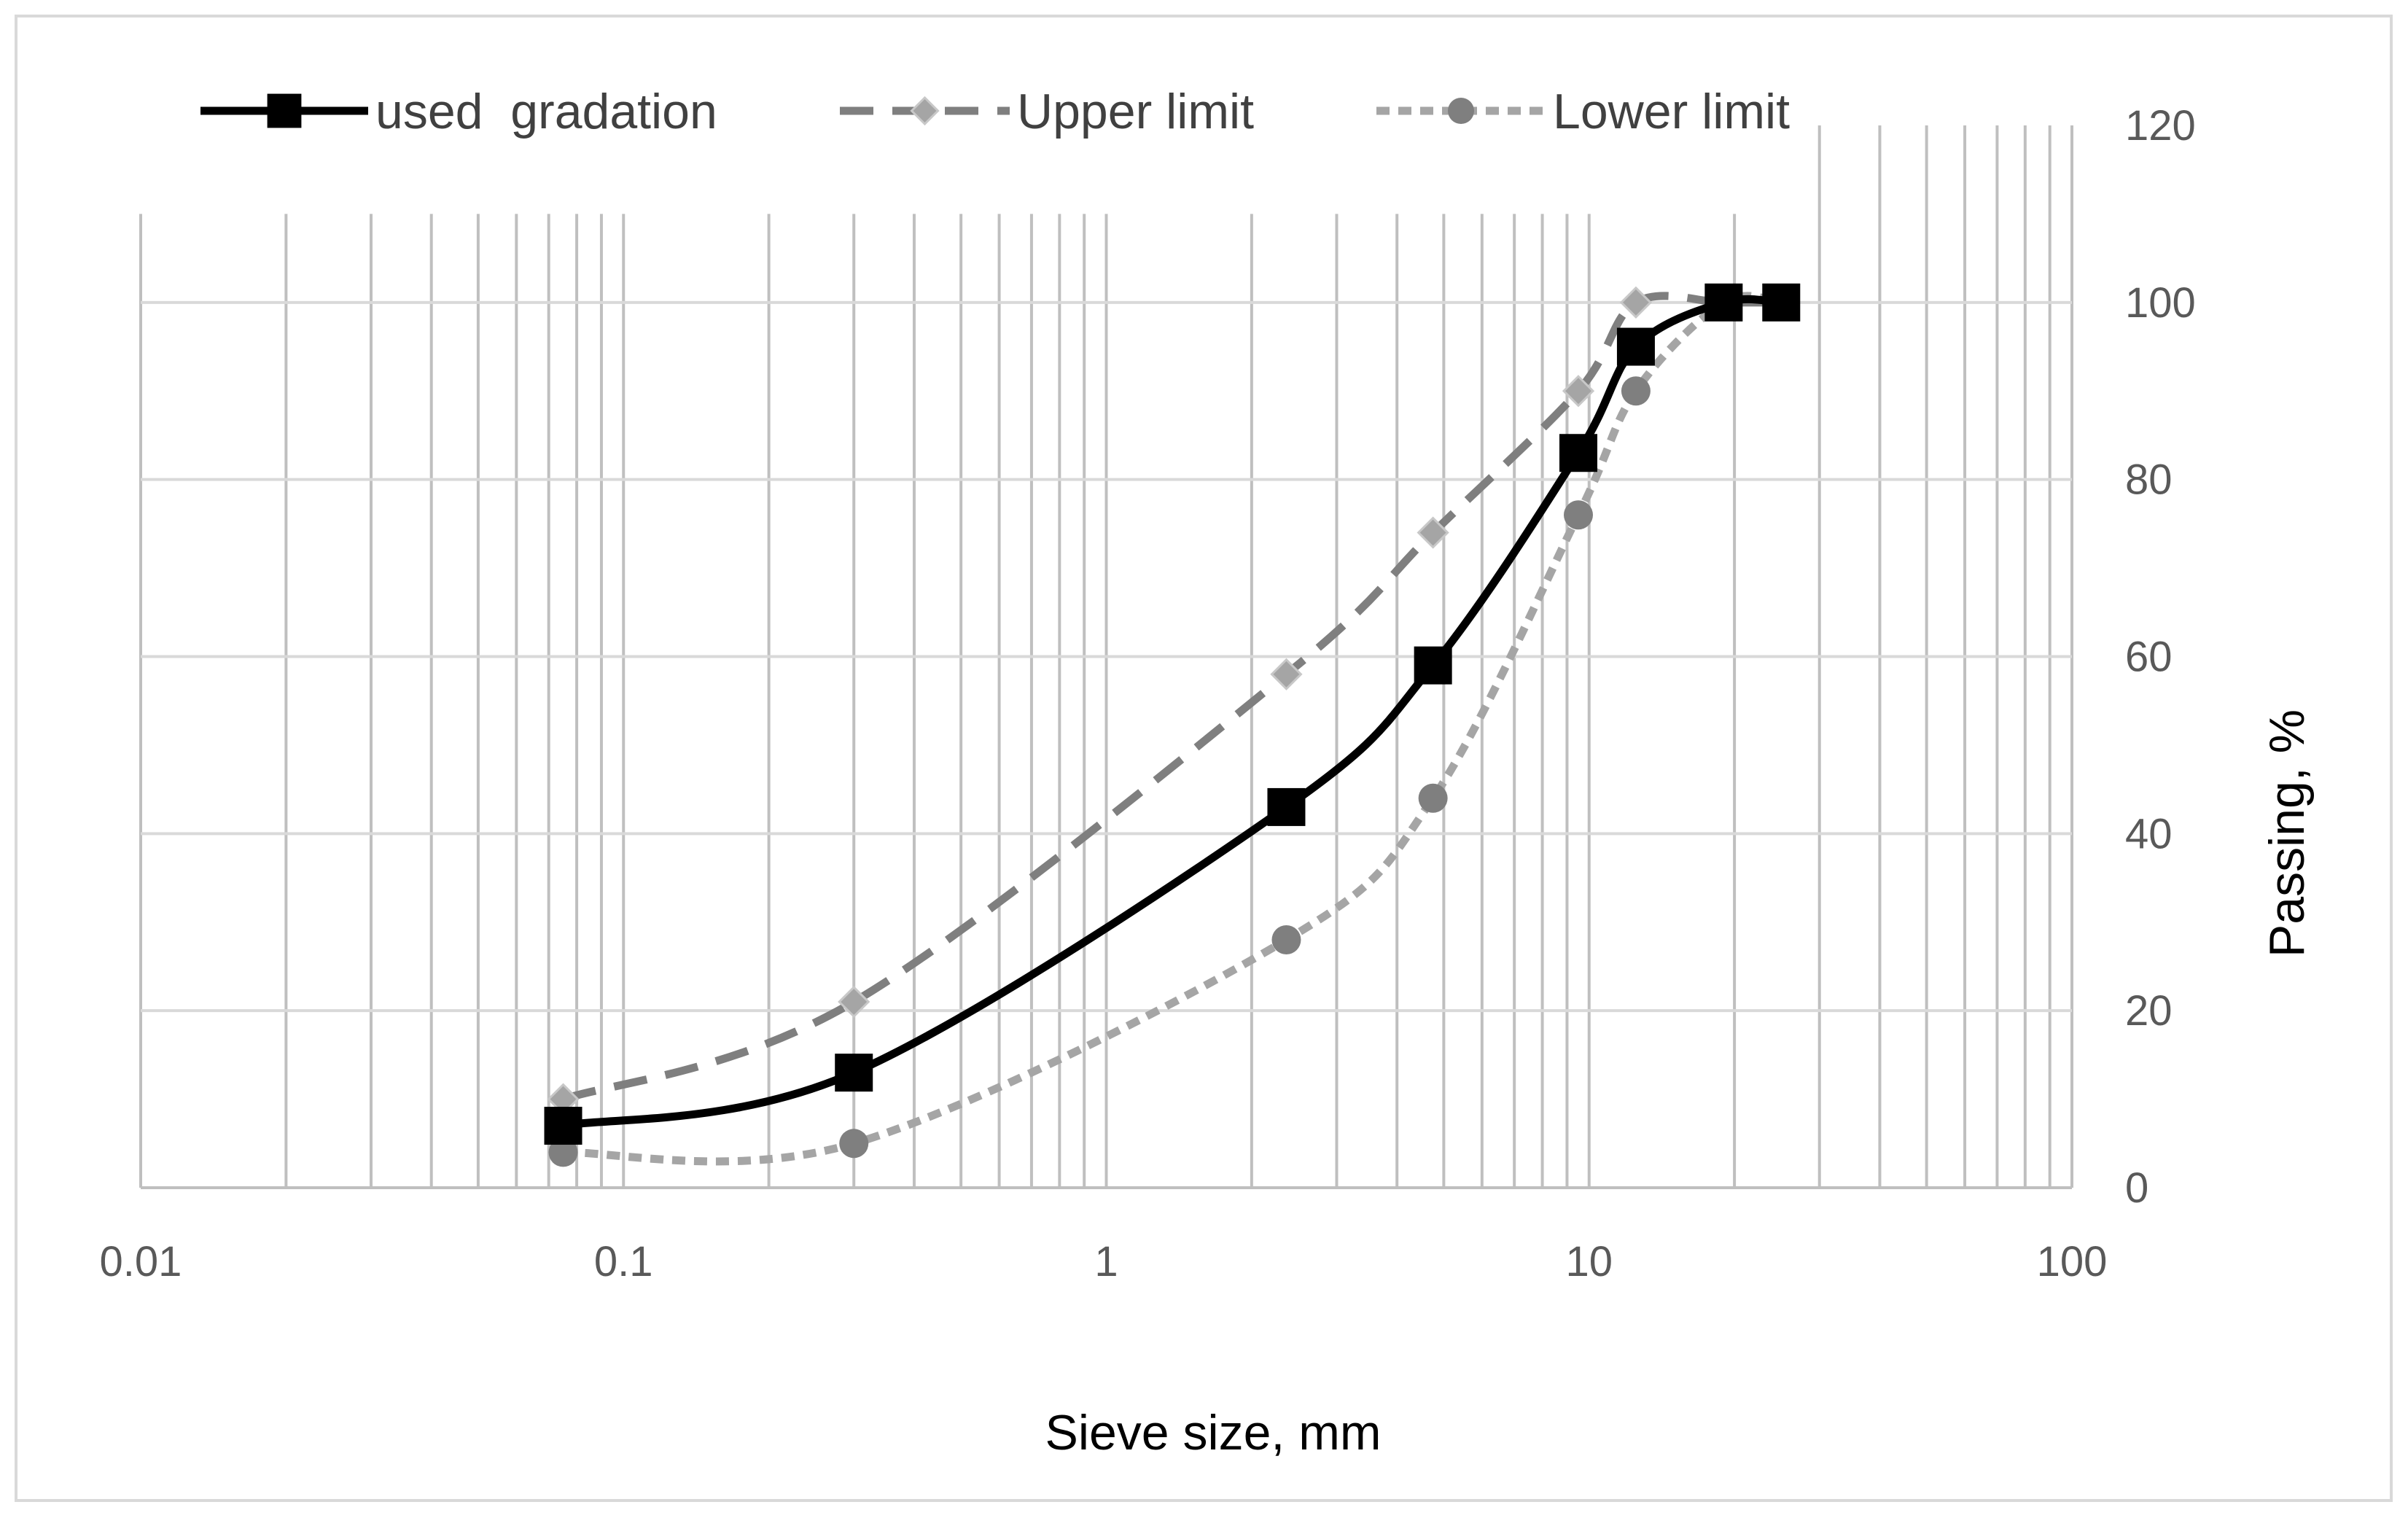  I want to click on x-tick-label: 0.1, so click(623, 1261).